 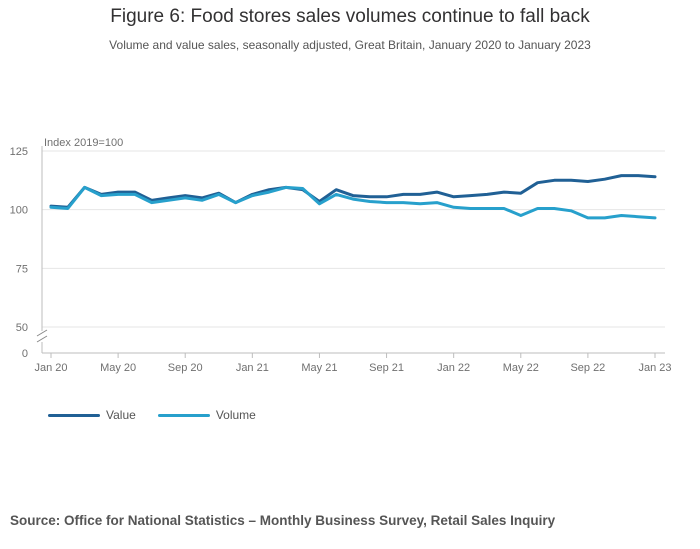 What do you see at coordinates (252, 368) in the screenshot?
I see `x-tick-label: Jan 21` at bounding box center [252, 368].